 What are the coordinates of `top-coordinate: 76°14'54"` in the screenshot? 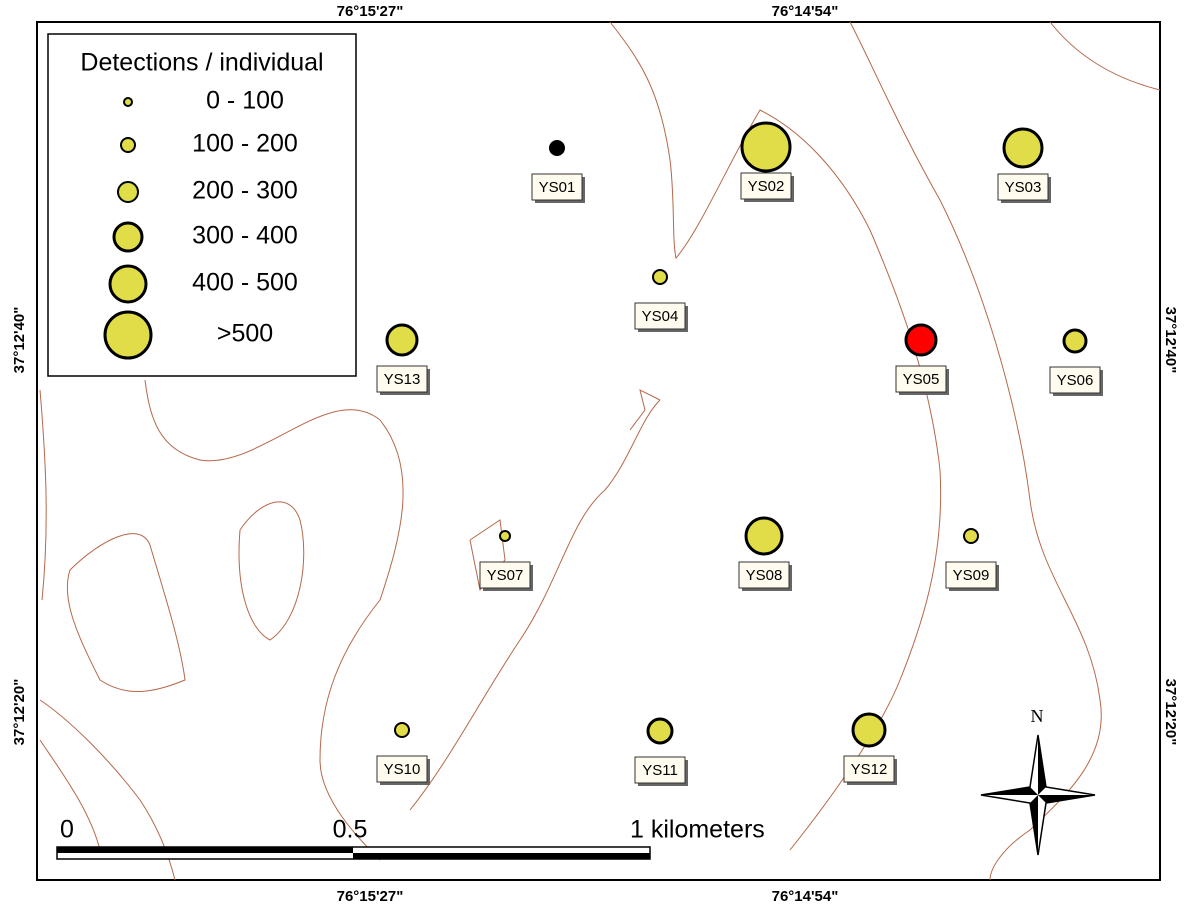 It's located at (805, 11).